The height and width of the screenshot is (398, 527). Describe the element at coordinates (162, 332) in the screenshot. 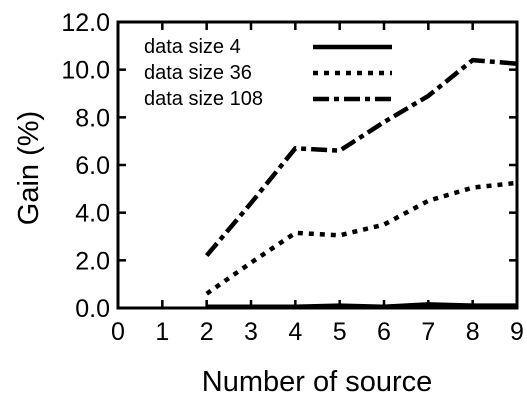

I see `x-tick-label-1: 1` at that location.